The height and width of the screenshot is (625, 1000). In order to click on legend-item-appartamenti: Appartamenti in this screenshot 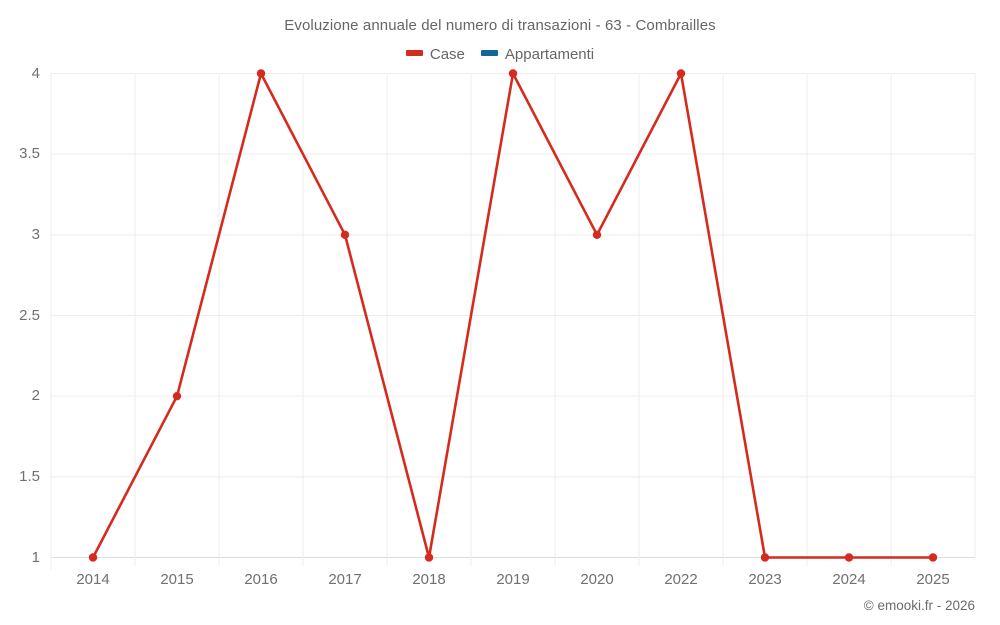, I will do `click(537, 54)`.